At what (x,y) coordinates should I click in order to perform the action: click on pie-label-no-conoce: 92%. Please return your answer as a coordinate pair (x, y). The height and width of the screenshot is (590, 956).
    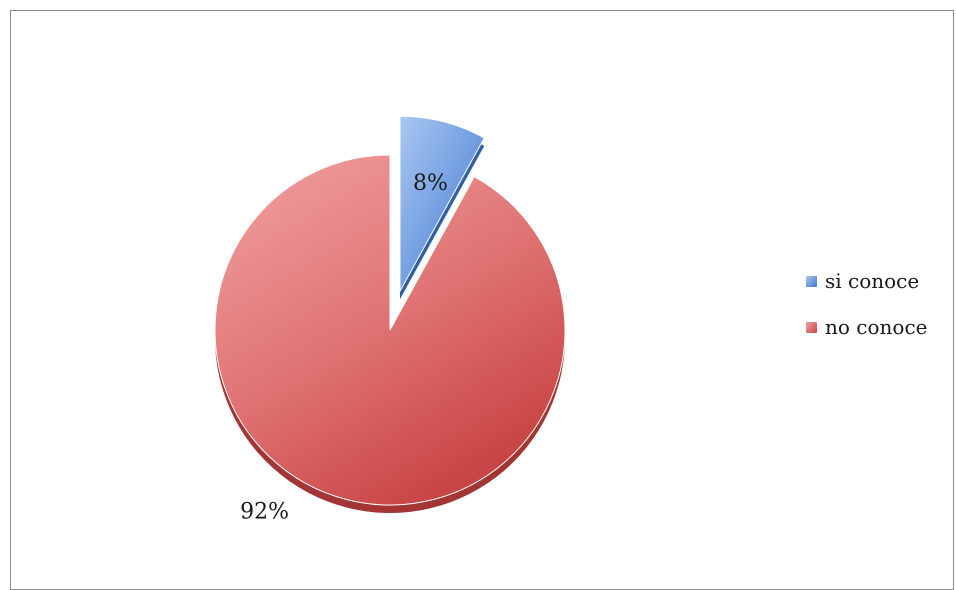
    Looking at the image, I should click on (264, 512).